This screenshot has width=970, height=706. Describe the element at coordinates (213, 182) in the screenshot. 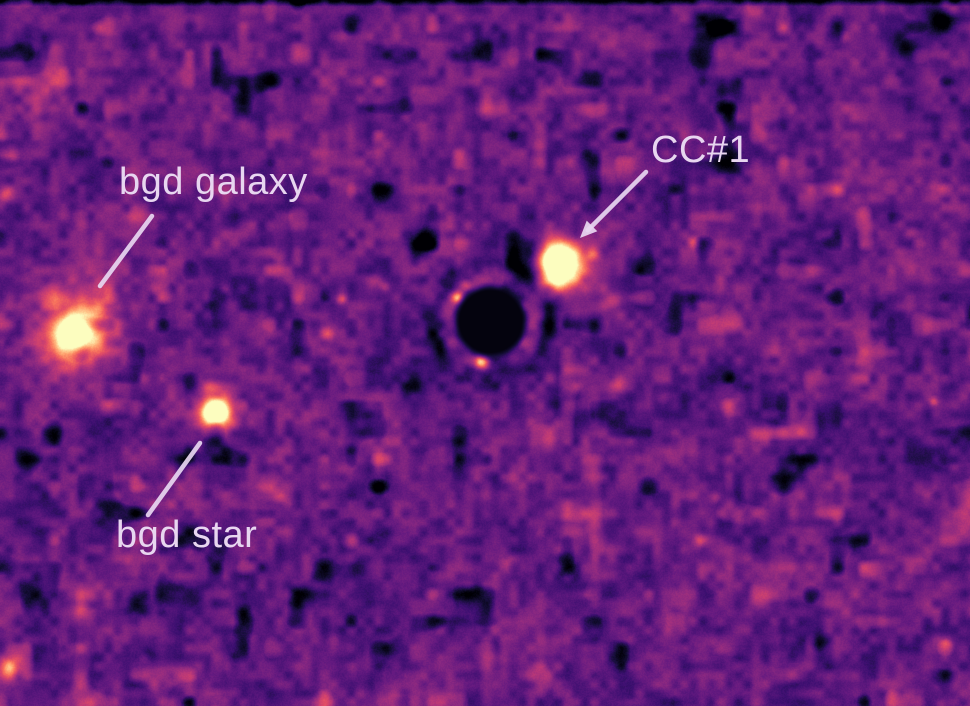

I see `label-bgd-galaxy: bgd galaxy` at that location.